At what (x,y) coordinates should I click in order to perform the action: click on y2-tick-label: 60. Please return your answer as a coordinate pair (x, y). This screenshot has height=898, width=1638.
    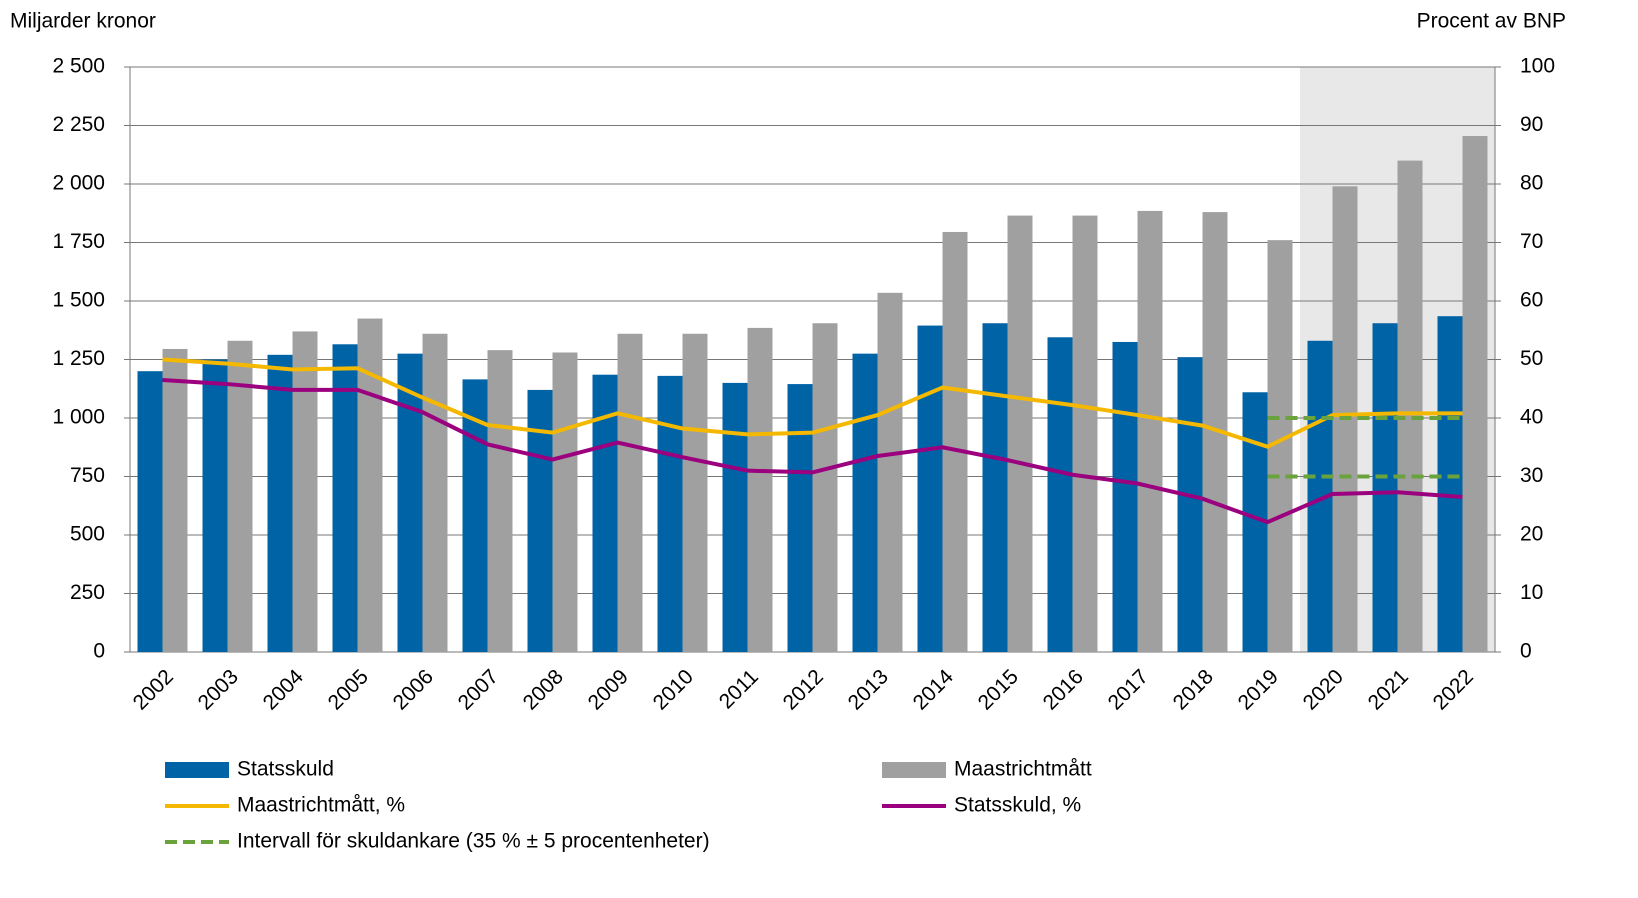
    Looking at the image, I should click on (1531, 300).